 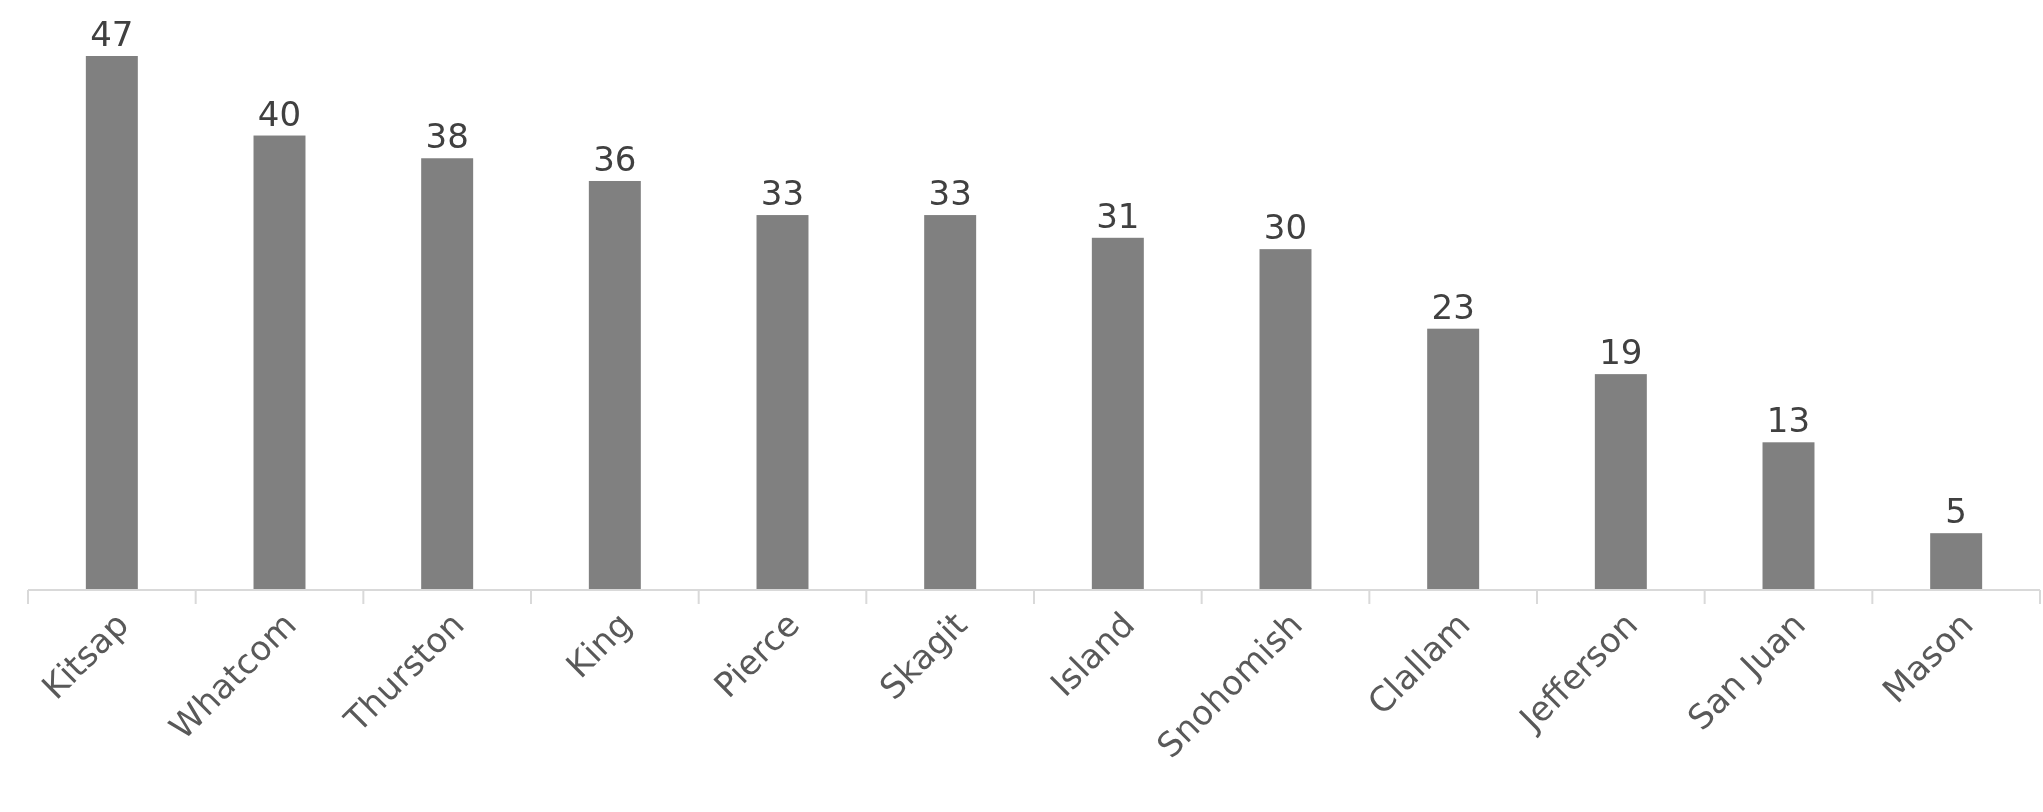 What do you see at coordinates (1453, 306) in the screenshot?
I see `data-label: 23` at bounding box center [1453, 306].